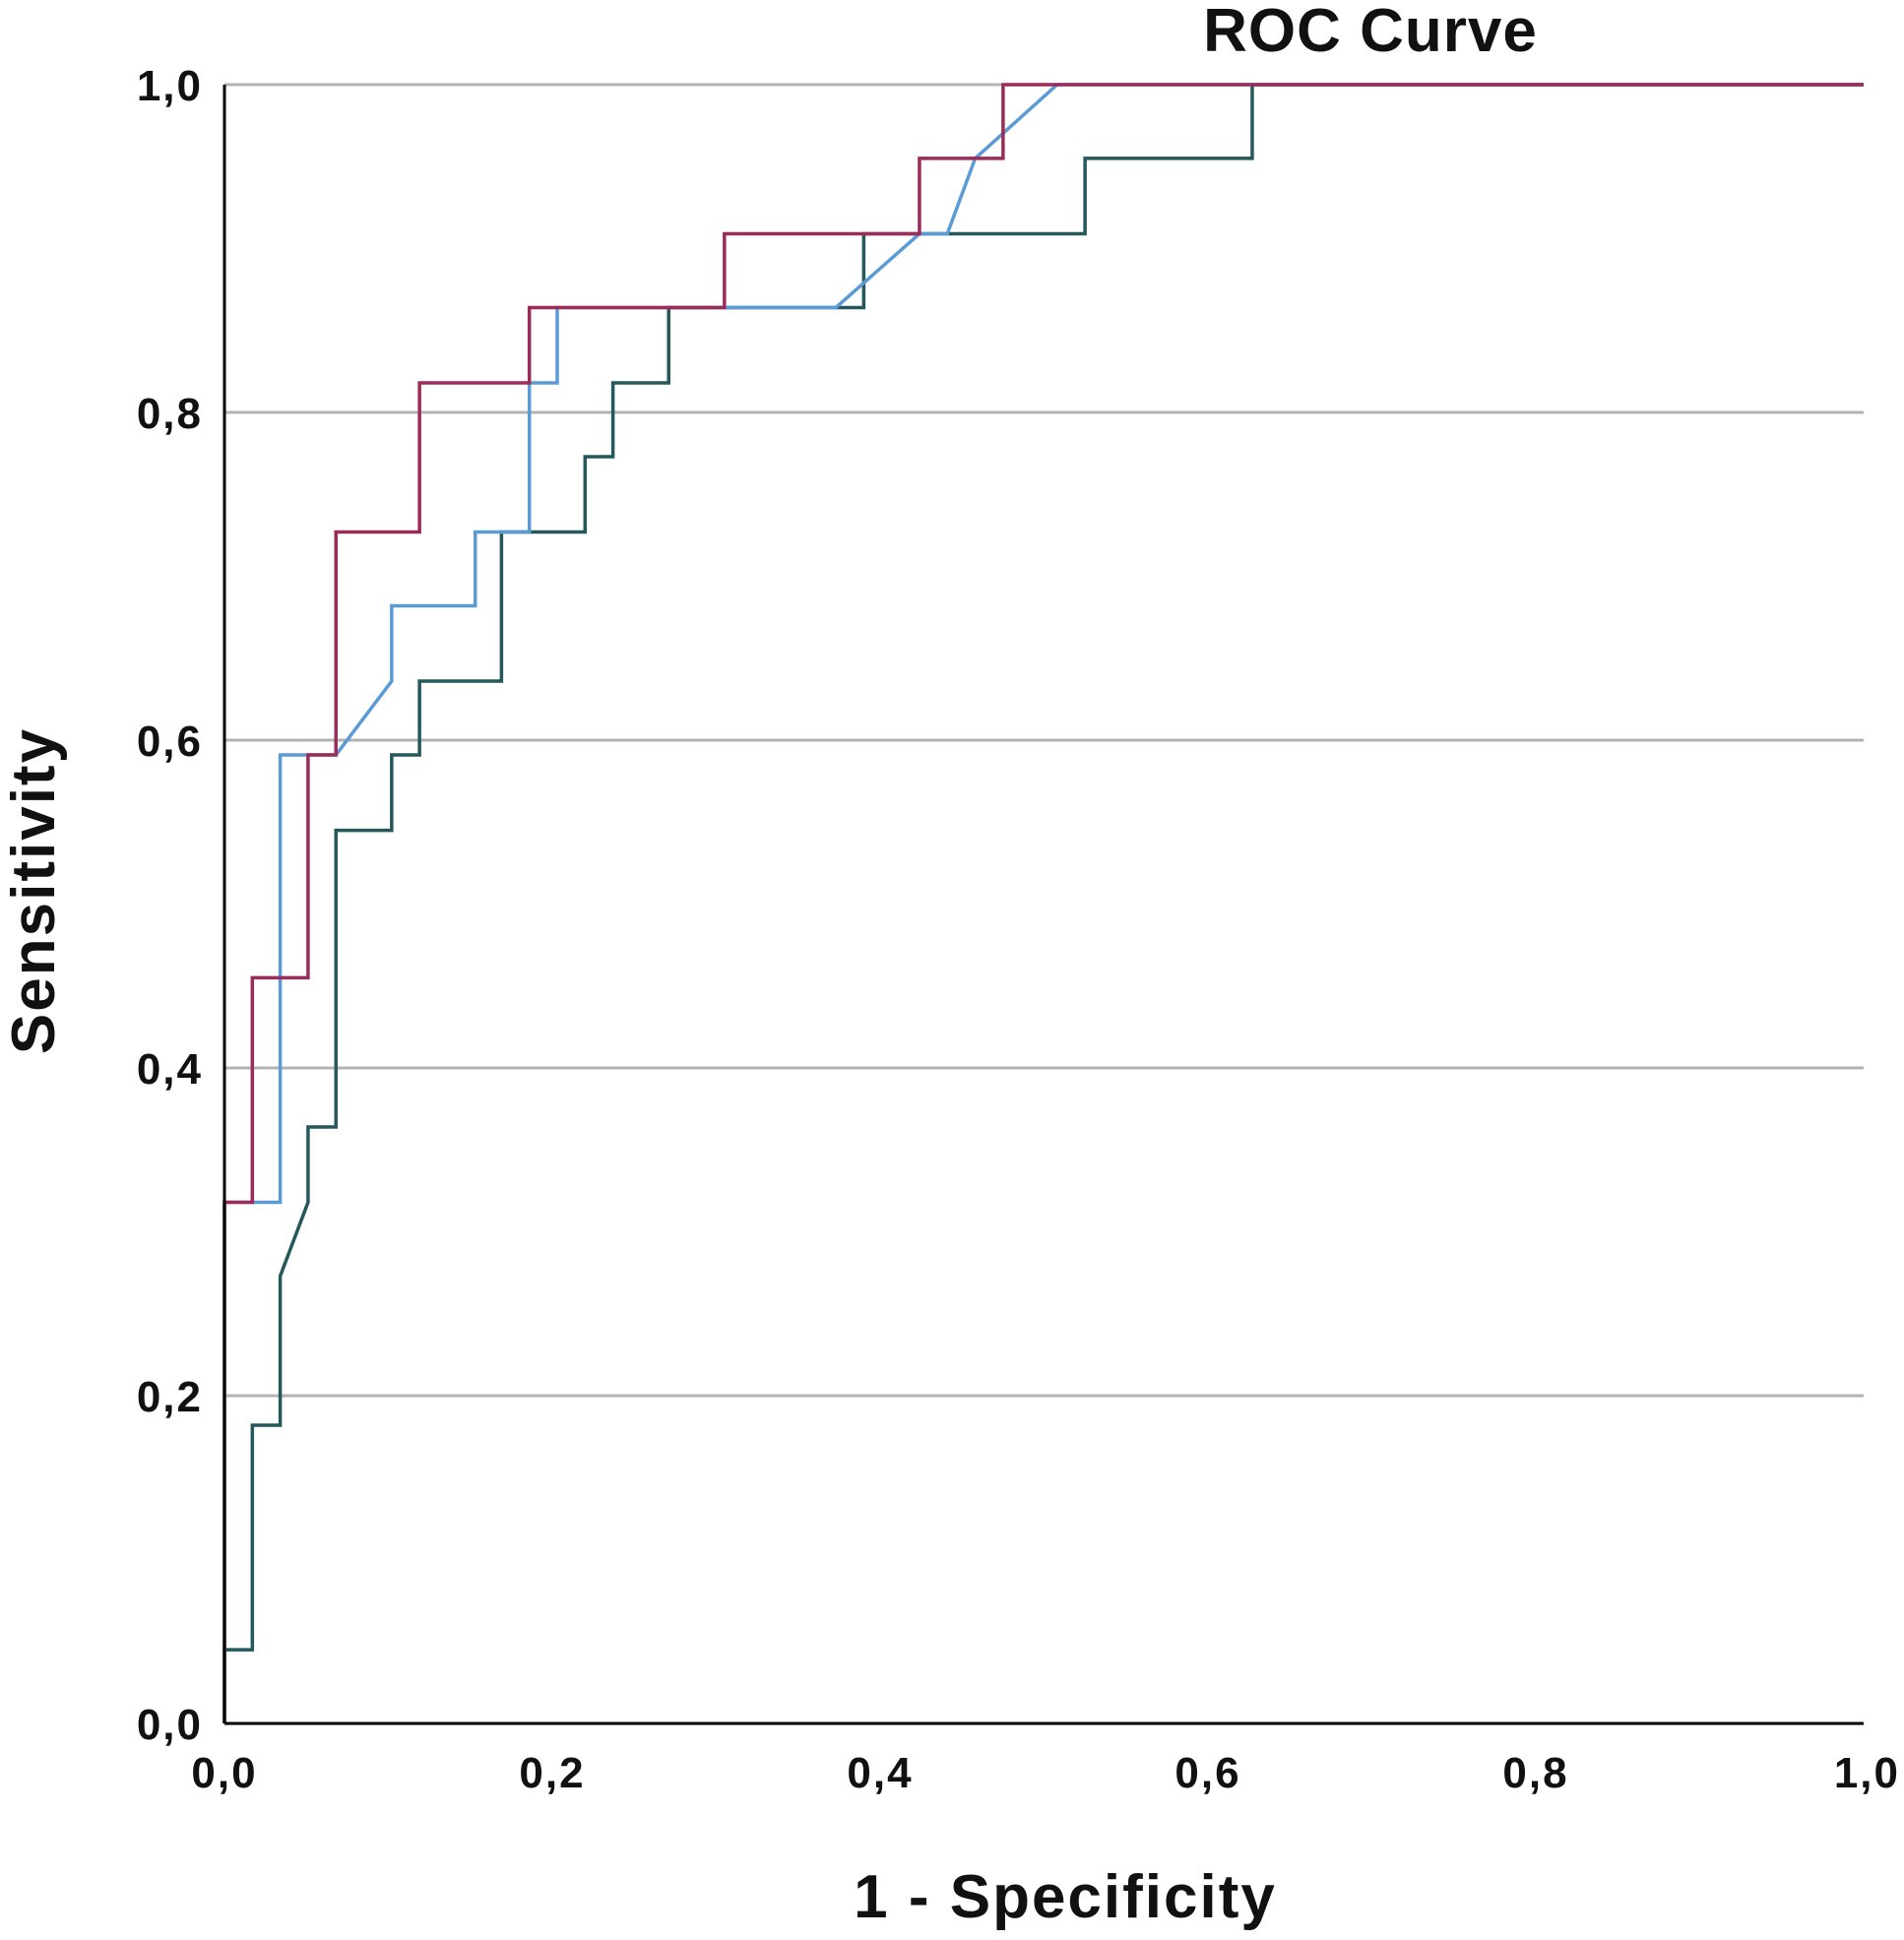 The width and height of the screenshot is (1904, 1940). I want to click on y-tick-label: 0,6, so click(170, 742).